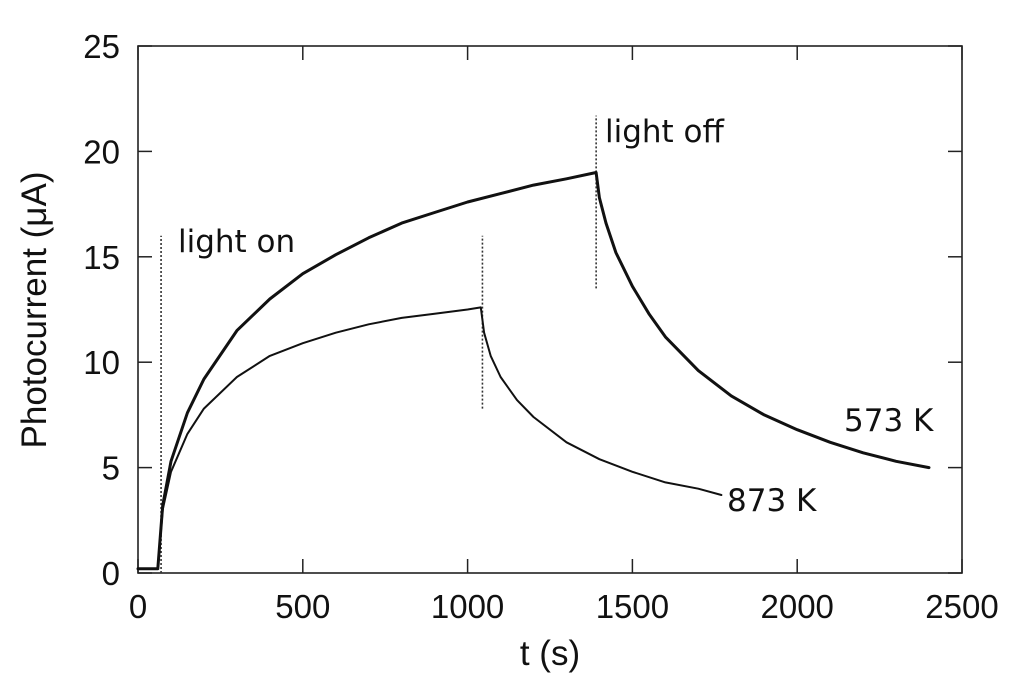 The width and height of the screenshot is (1024, 689). I want to click on y-tick-label: 10, so click(101, 362).